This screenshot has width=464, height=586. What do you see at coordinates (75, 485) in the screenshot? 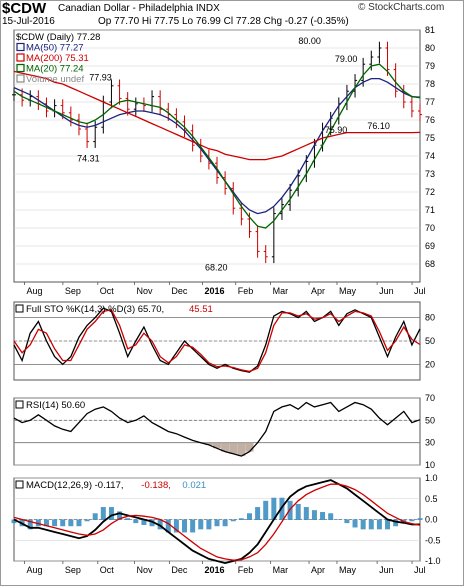
I see `macd-legend-entry: MACD(12,26,9) -0.117,` at bounding box center [75, 485].